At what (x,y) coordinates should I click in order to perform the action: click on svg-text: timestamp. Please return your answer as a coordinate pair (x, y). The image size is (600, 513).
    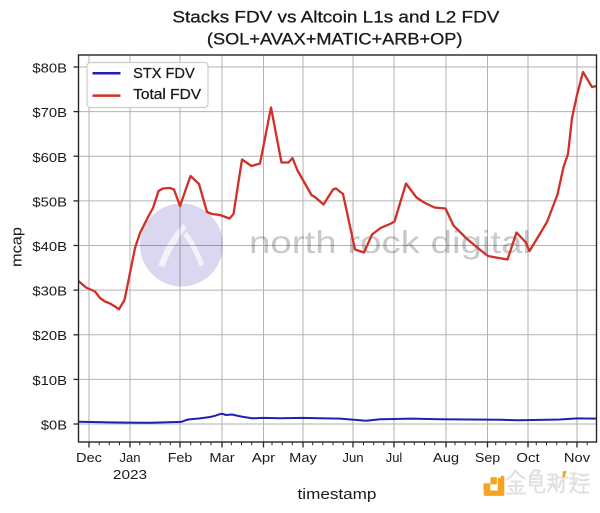
    Looking at the image, I should click on (337, 495).